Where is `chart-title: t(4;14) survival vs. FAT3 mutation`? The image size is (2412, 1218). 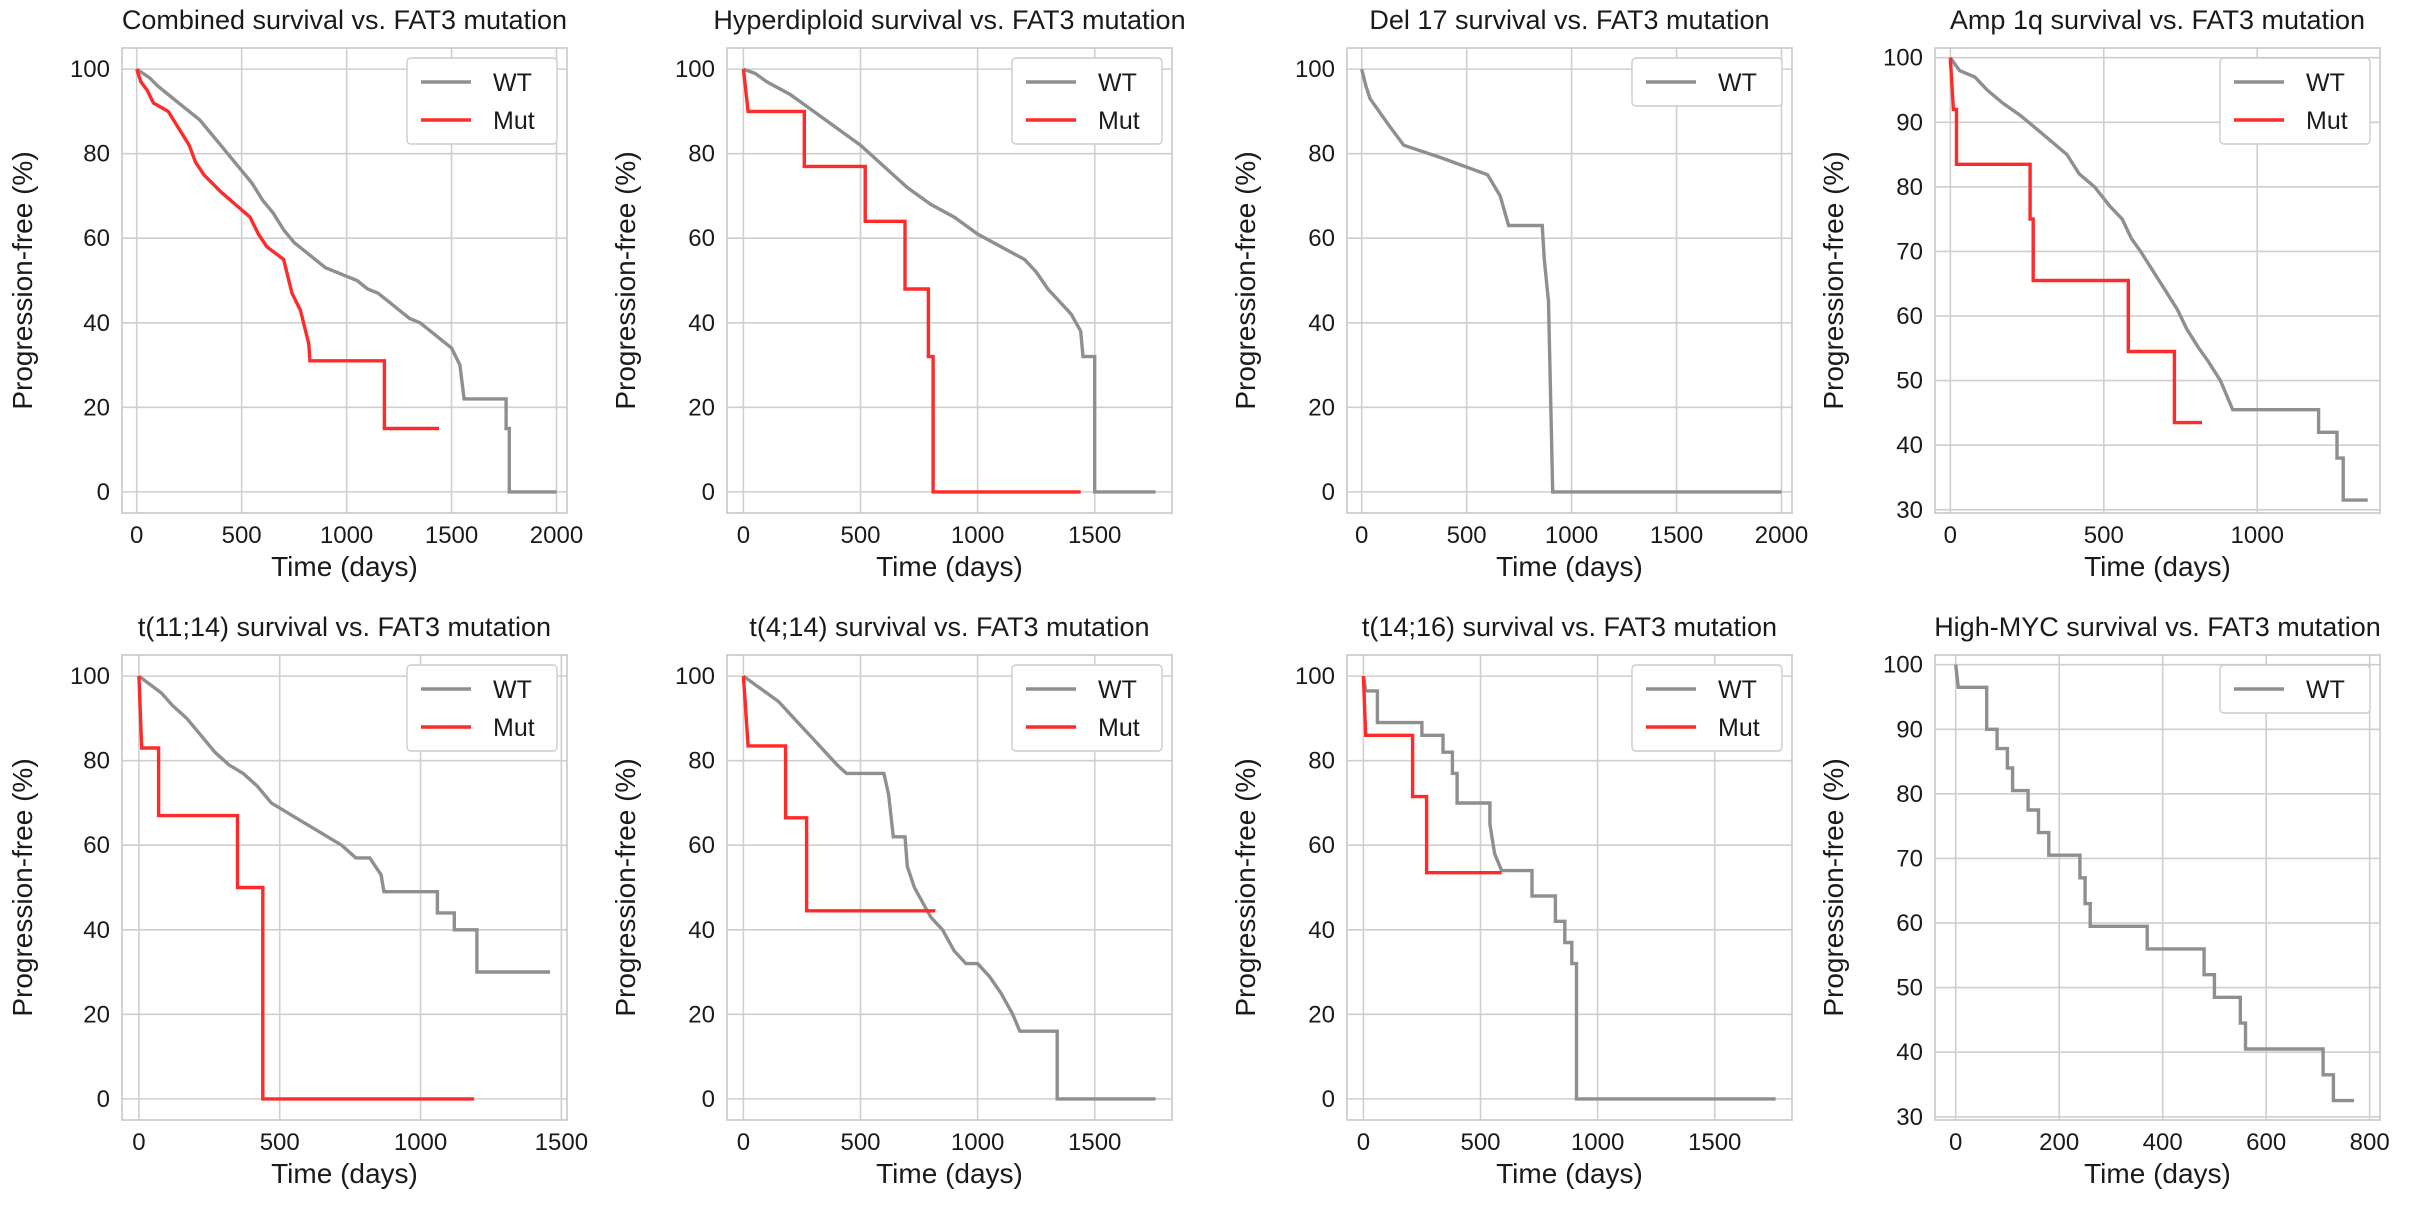 chart-title: t(4;14) survival vs. FAT3 mutation is located at coordinates (949, 627).